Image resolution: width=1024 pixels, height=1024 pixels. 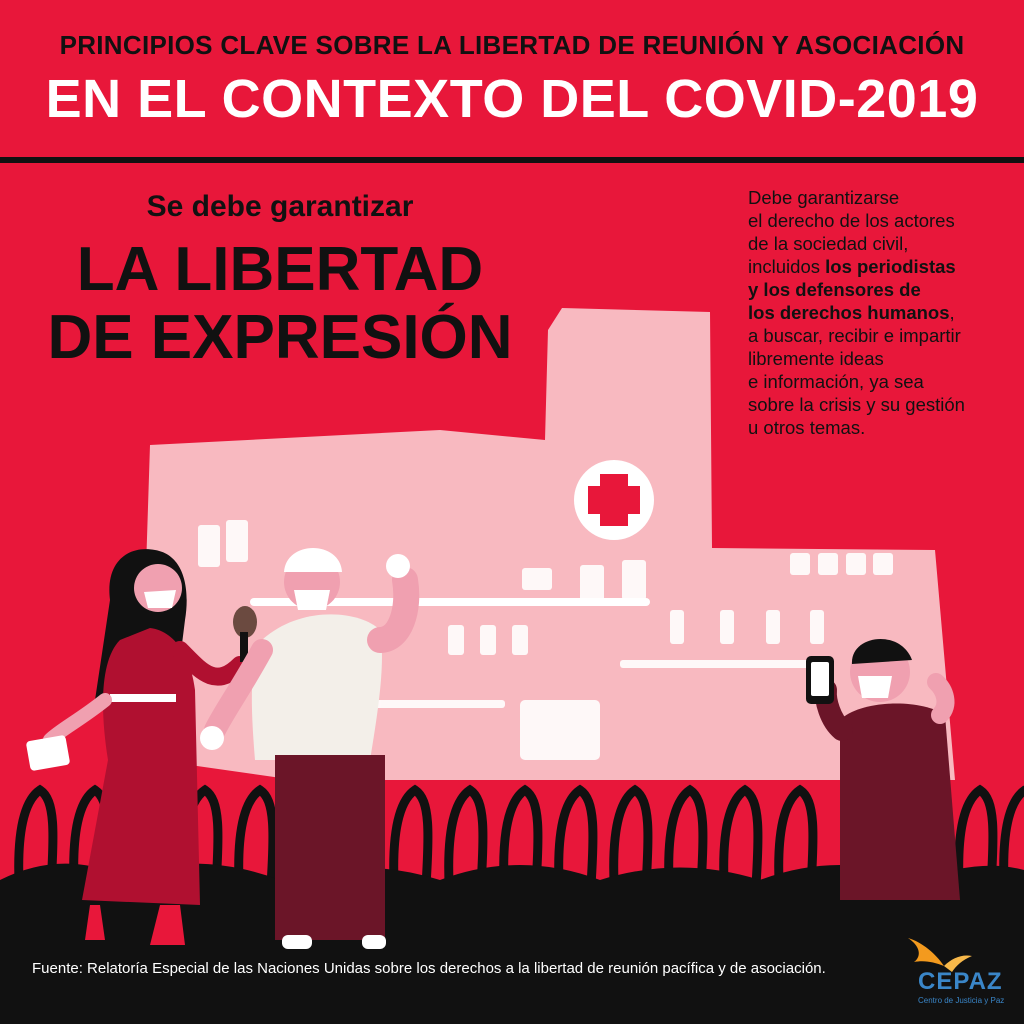 What do you see at coordinates (952, 312) in the screenshot?
I see `body-line-part: ,` at bounding box center [952, 312].